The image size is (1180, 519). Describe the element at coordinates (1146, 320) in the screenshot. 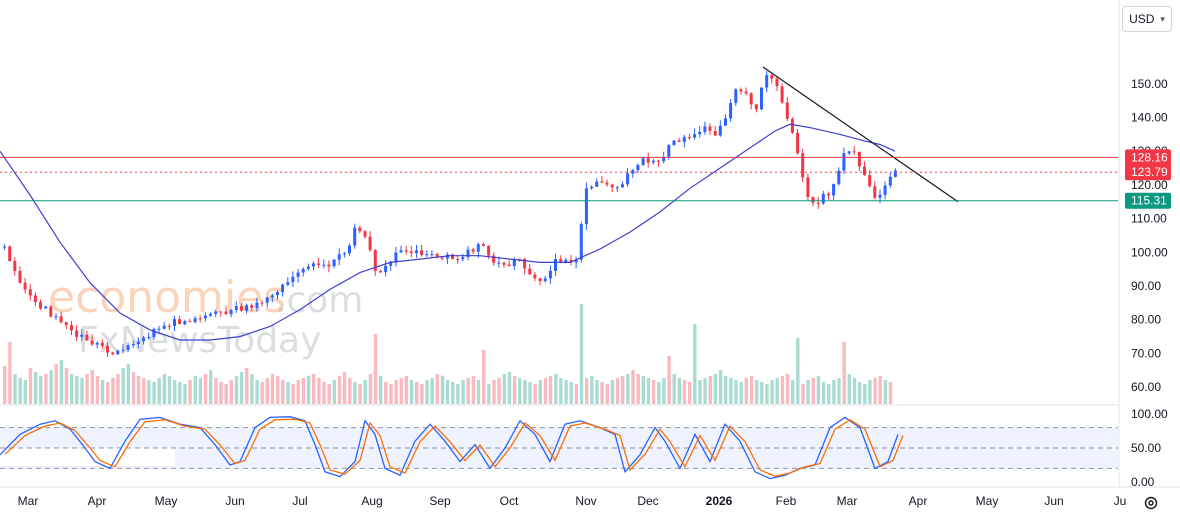

I see `price-tick-label: 80.00` at that location.